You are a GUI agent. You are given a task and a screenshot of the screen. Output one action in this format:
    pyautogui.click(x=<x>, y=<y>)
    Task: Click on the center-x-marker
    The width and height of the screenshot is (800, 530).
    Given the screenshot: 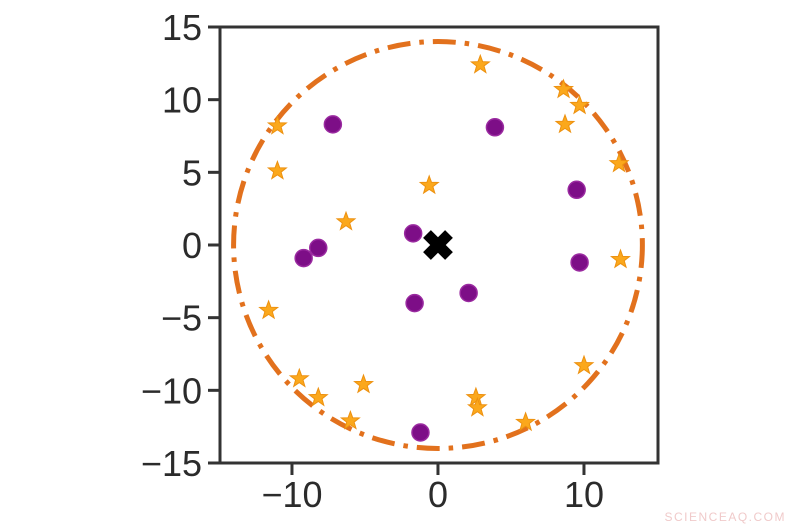 What is the action you would take?
    pyautogui.click(x=438, y=245)
    